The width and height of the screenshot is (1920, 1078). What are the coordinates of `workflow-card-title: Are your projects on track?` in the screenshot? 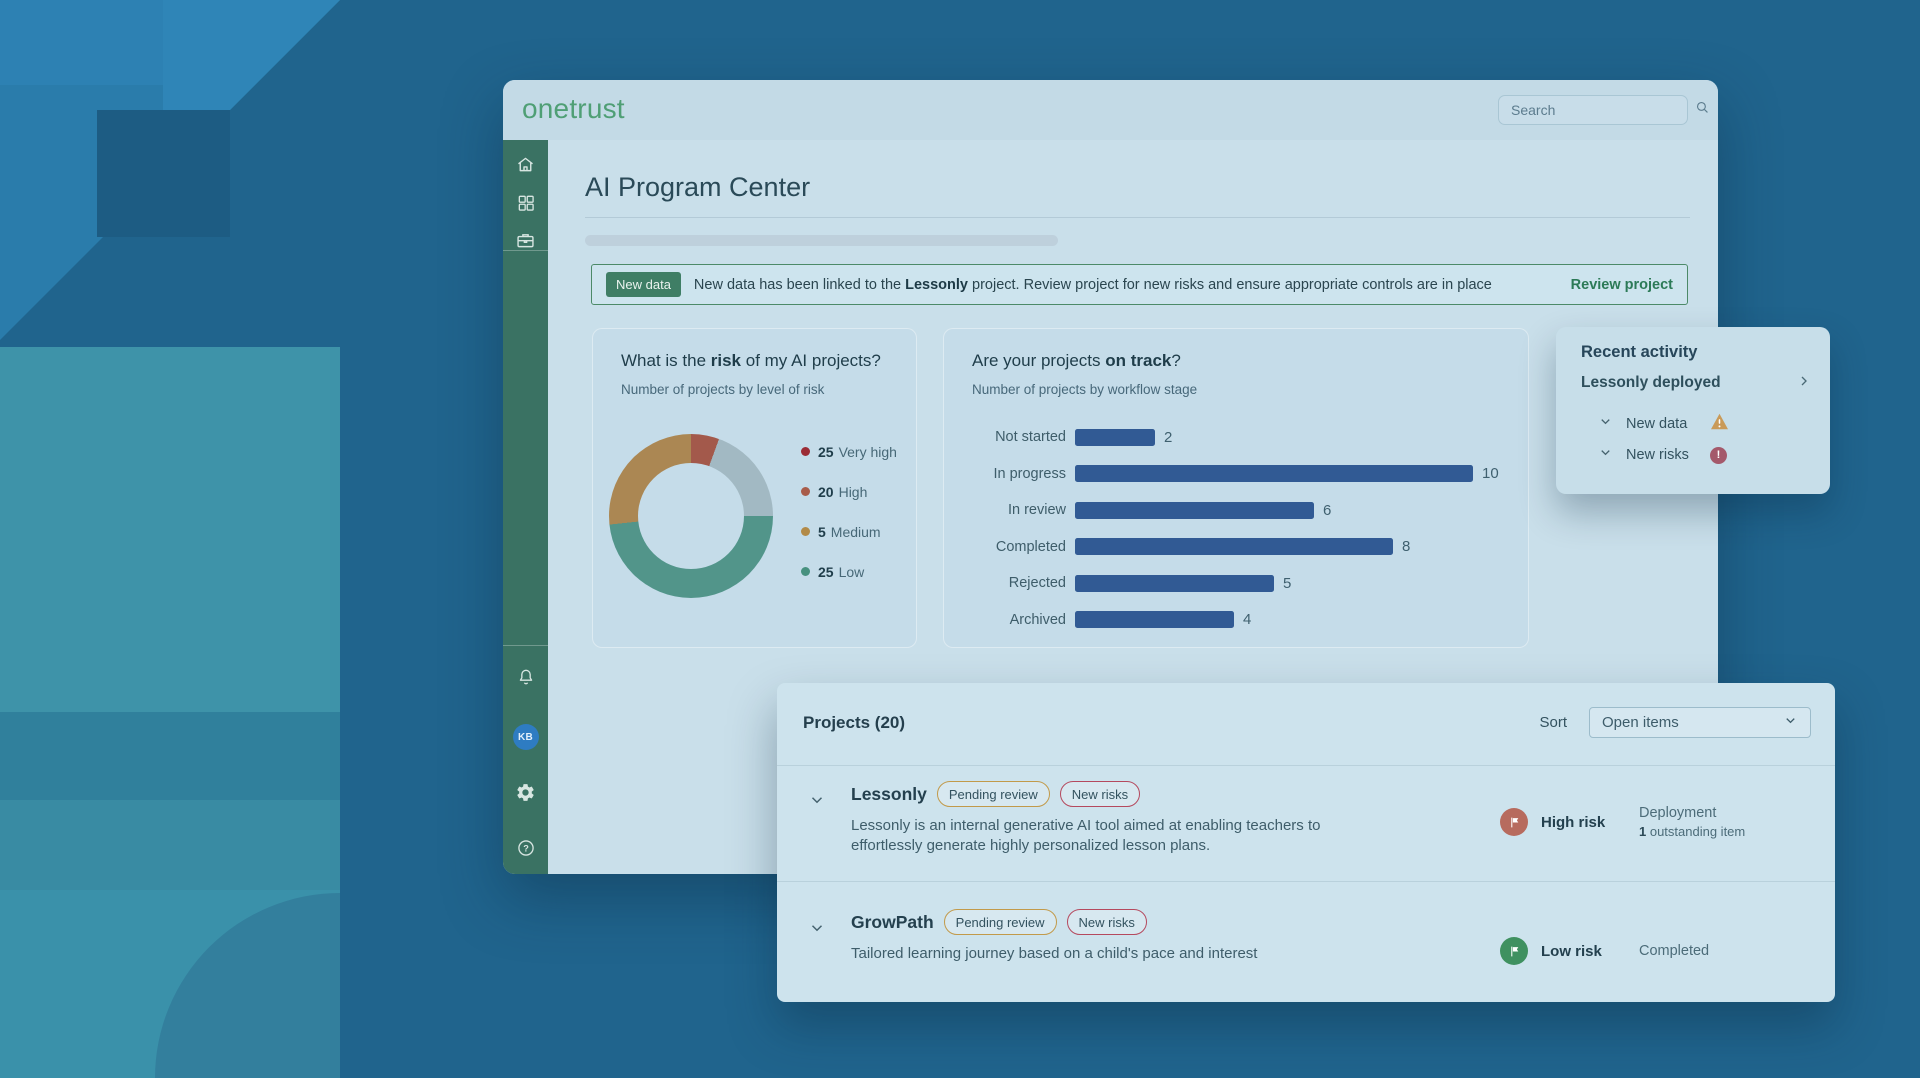 It's located at (1076, 360).